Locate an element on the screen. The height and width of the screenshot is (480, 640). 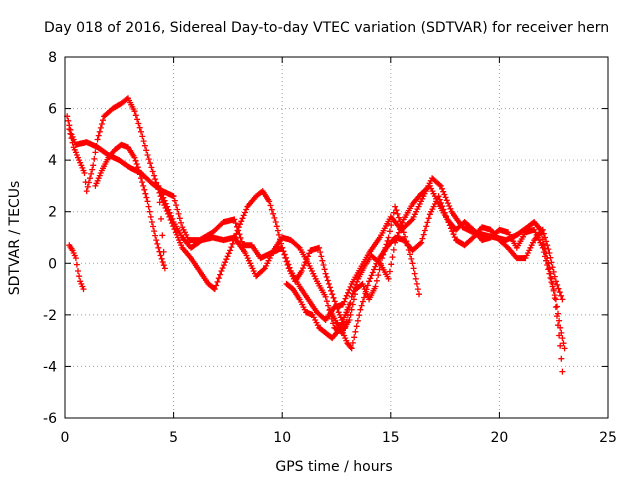
y-tick-label: 8 is located at coordinates (52, 58).